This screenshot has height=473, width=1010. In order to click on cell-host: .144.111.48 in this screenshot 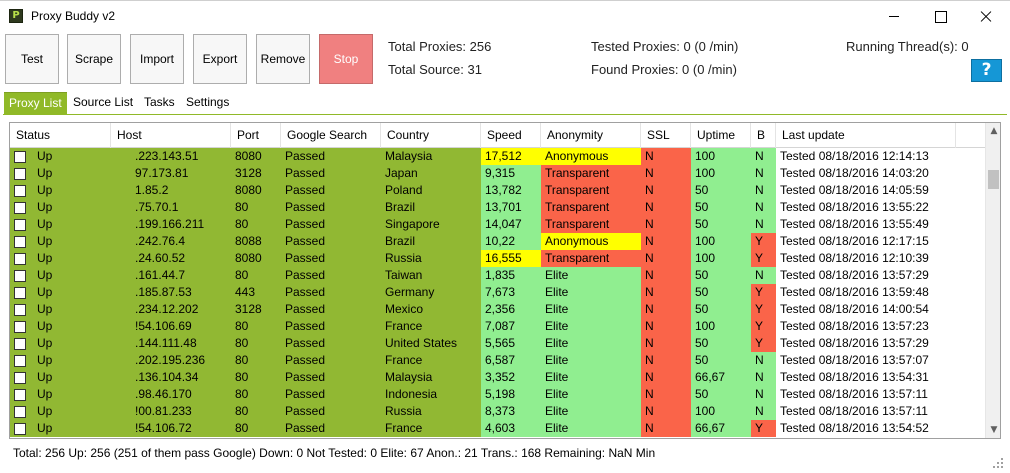, I will do `click(171, 343)`.